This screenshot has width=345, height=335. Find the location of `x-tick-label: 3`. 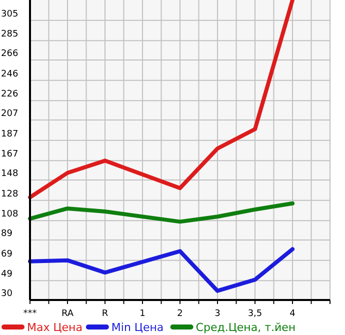

x-tick-label: 3 is located at coordinates (217, 314).